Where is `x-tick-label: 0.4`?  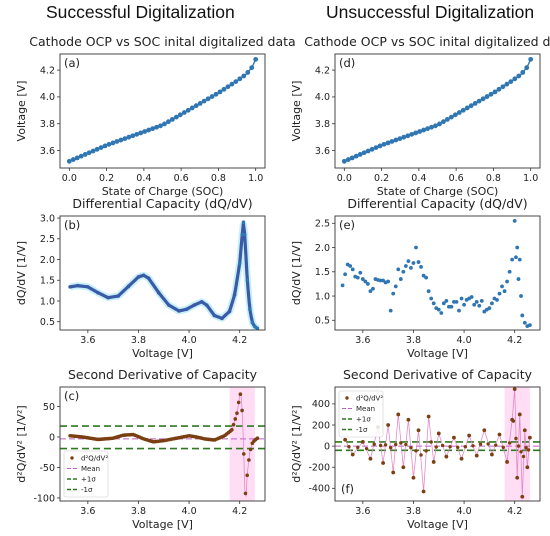 x-tick-label: 0.4 is located at coordinates (143, 178).